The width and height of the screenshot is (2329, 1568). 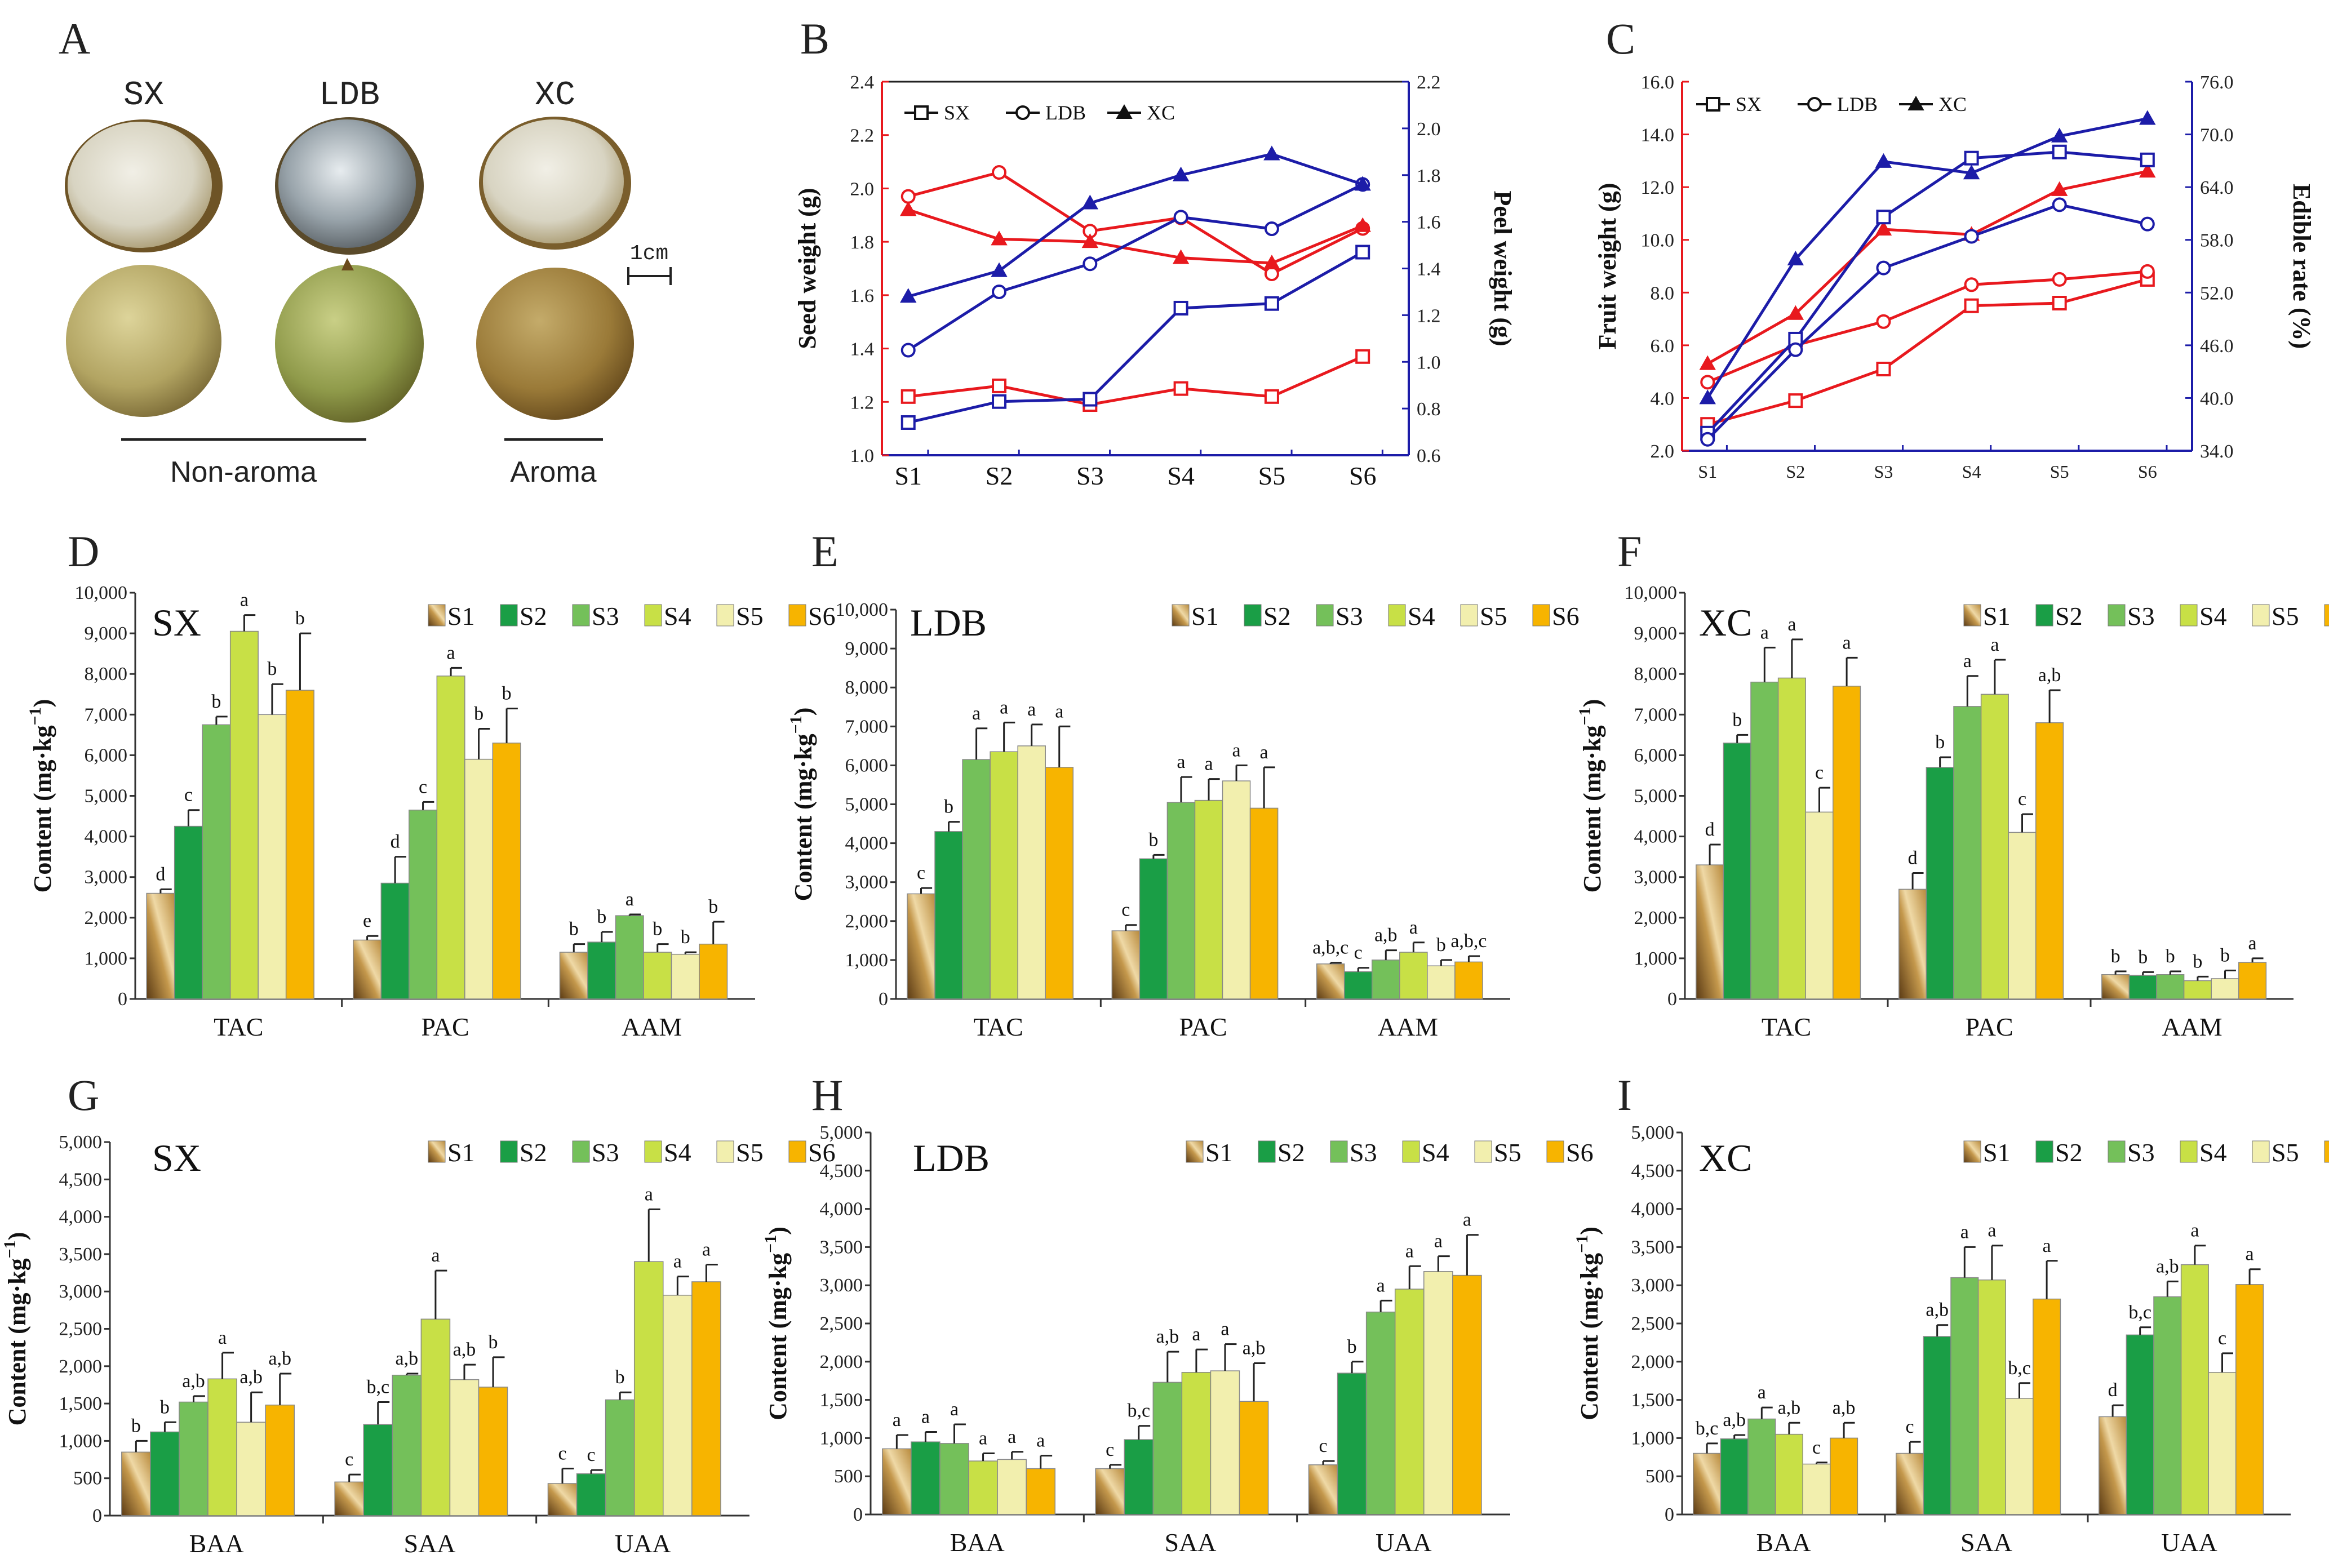 I want to click on c-legend-label: LDB, so click(x=1857, y=104).